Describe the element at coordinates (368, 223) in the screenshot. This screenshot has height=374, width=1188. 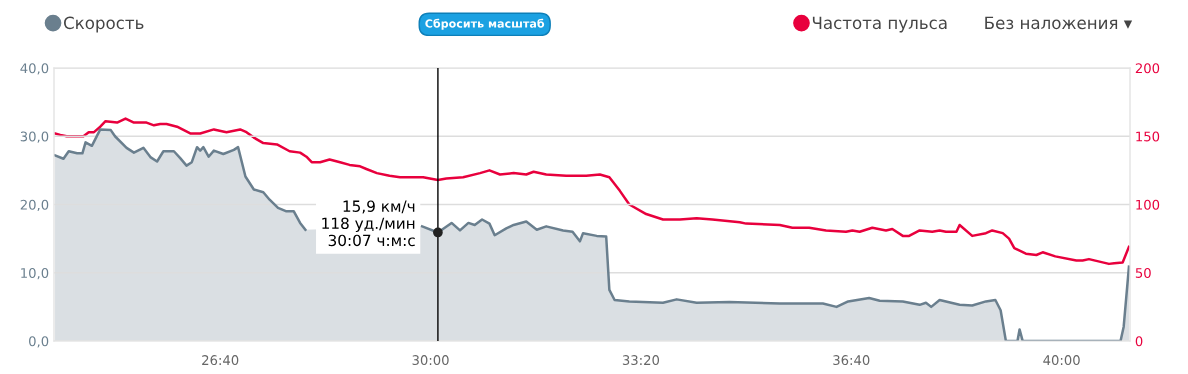
I see `annotation: 15,9 км/ч 118 уд./мин 30:07 ч:м:с` at that location.